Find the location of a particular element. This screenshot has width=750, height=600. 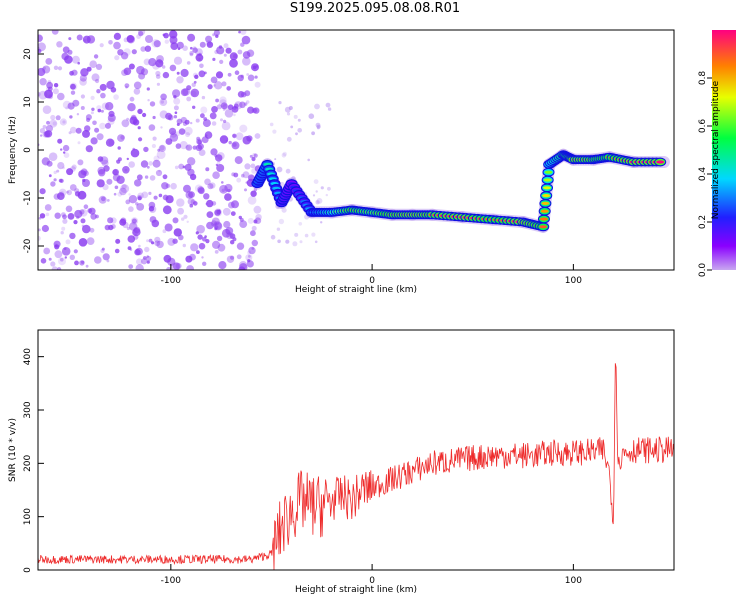

snr-y-tick-label: 200 is located at coordinates (28, 462).